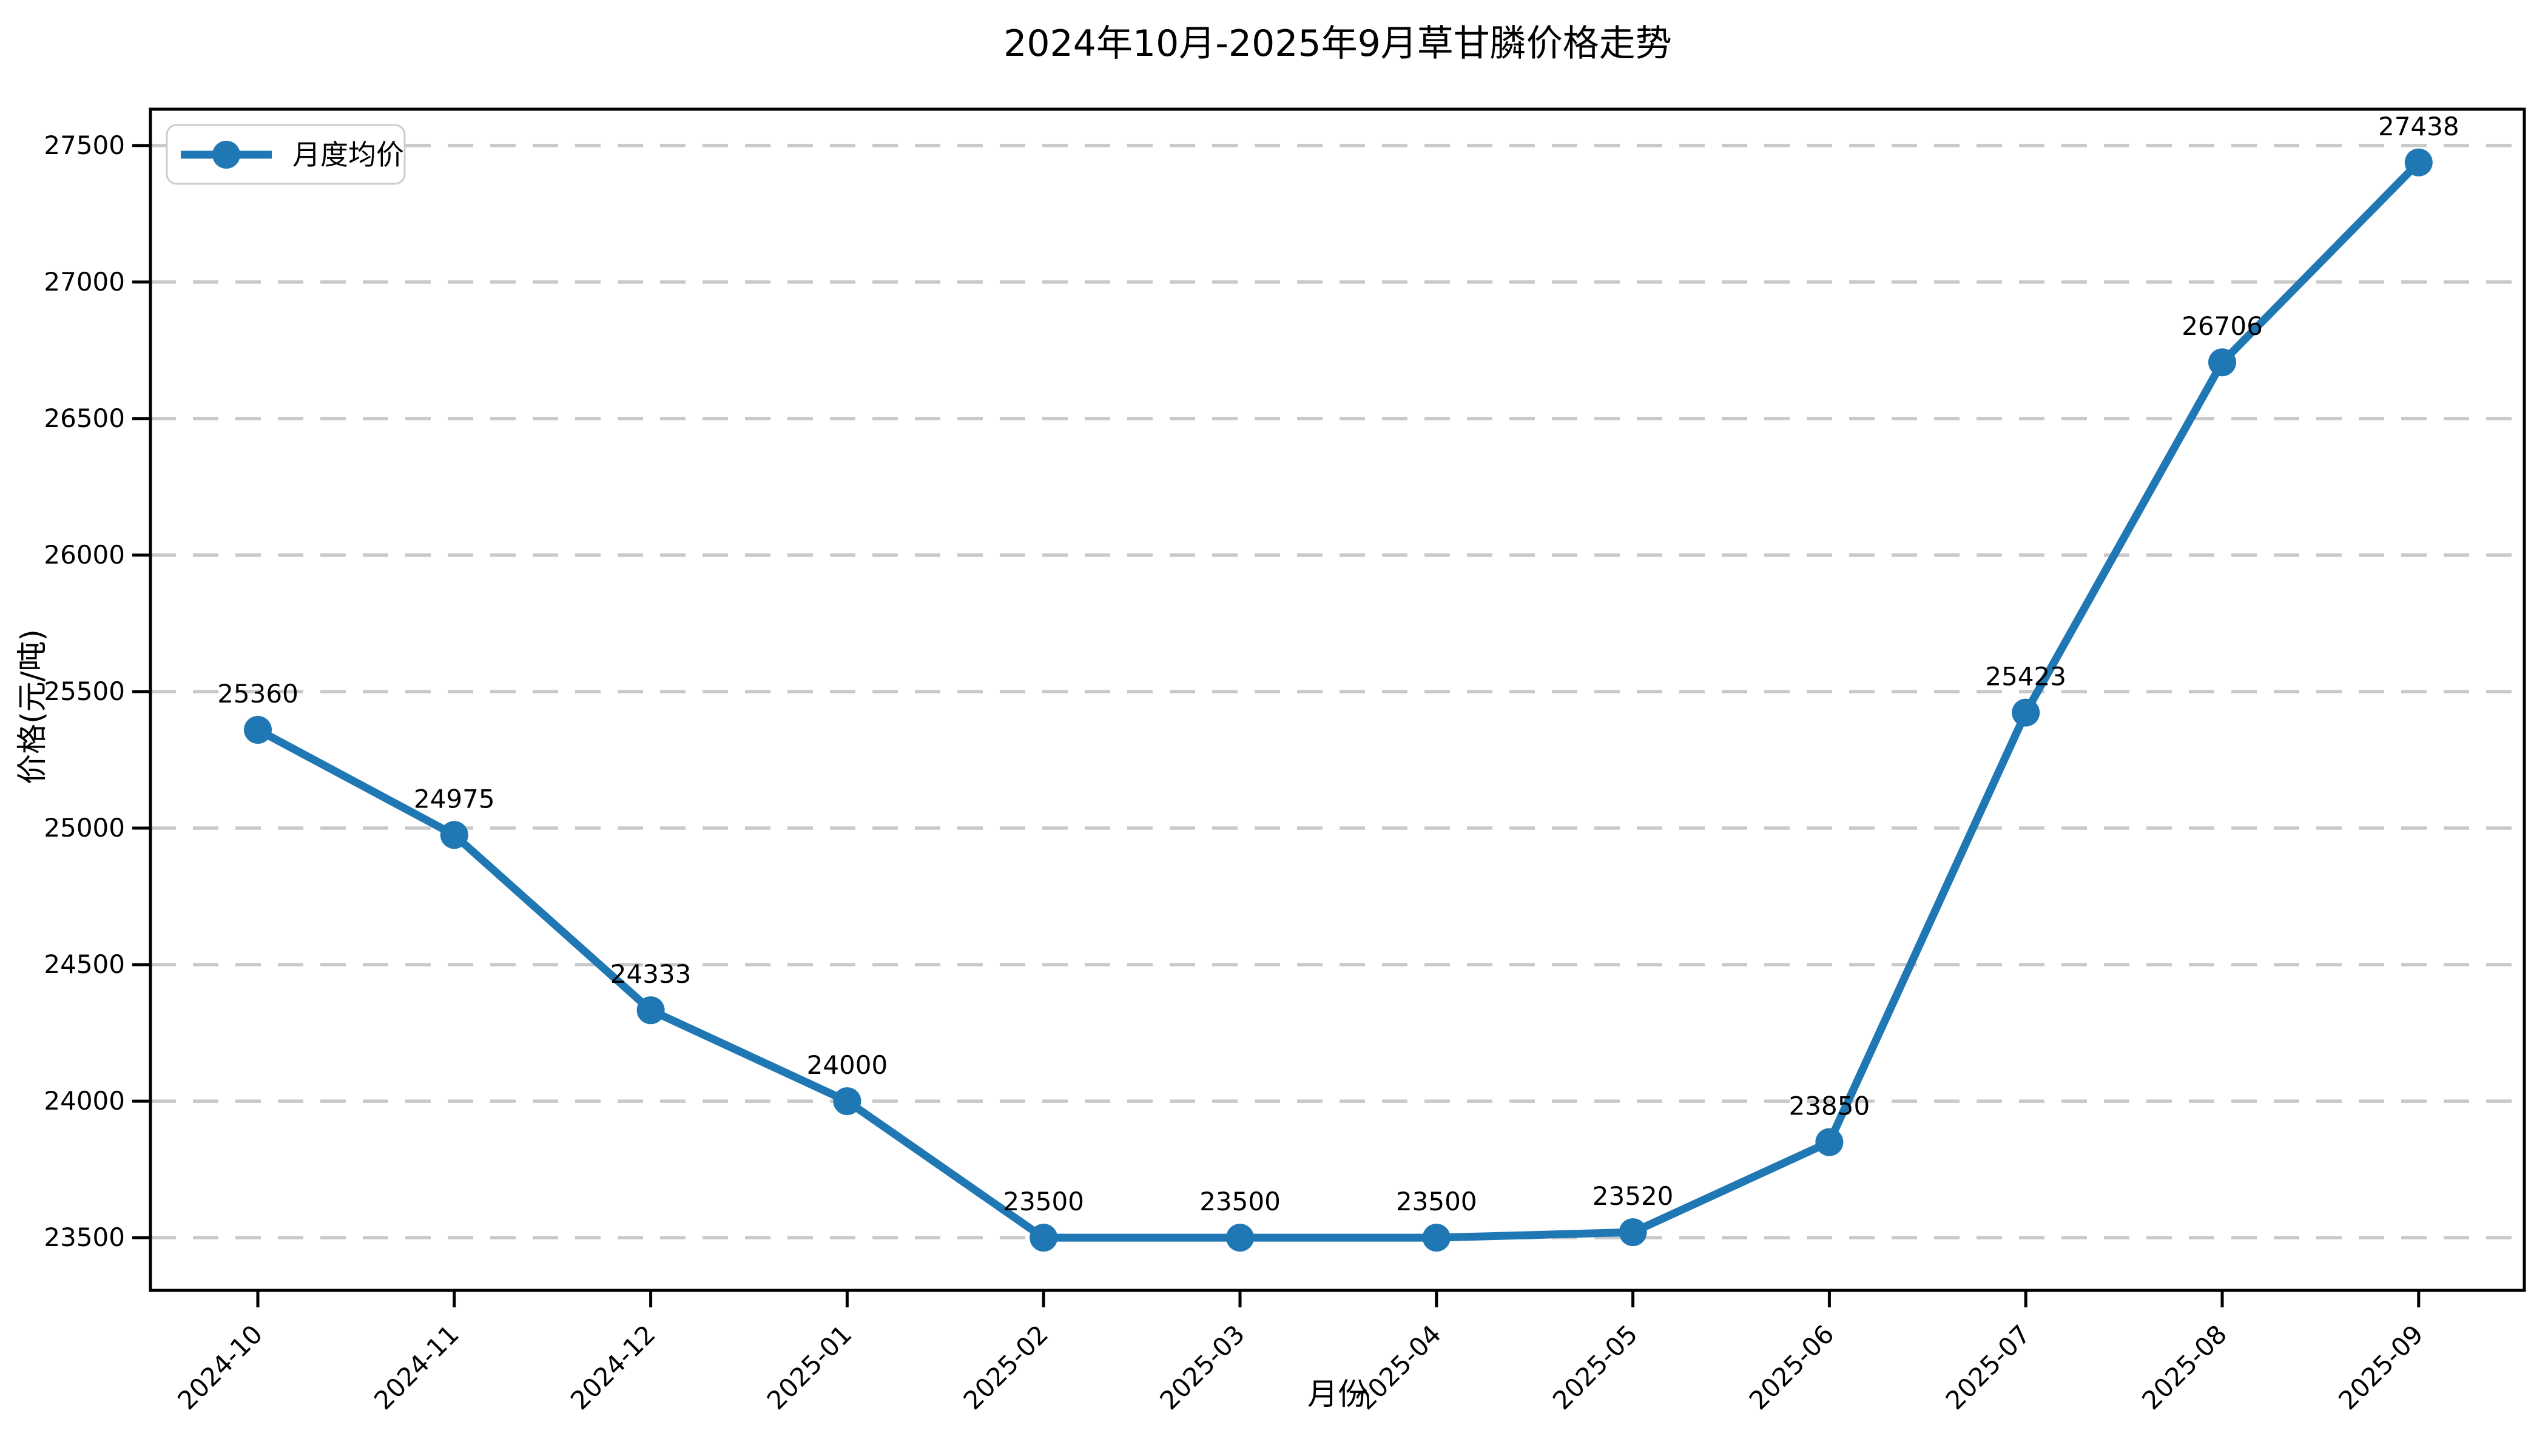 The height and width of the screenshot is (1456, 2548). Describe the element at coordinates (32, 706) in the screenshot. I see `y-axis-label: 价格(元/吨)` at that location.